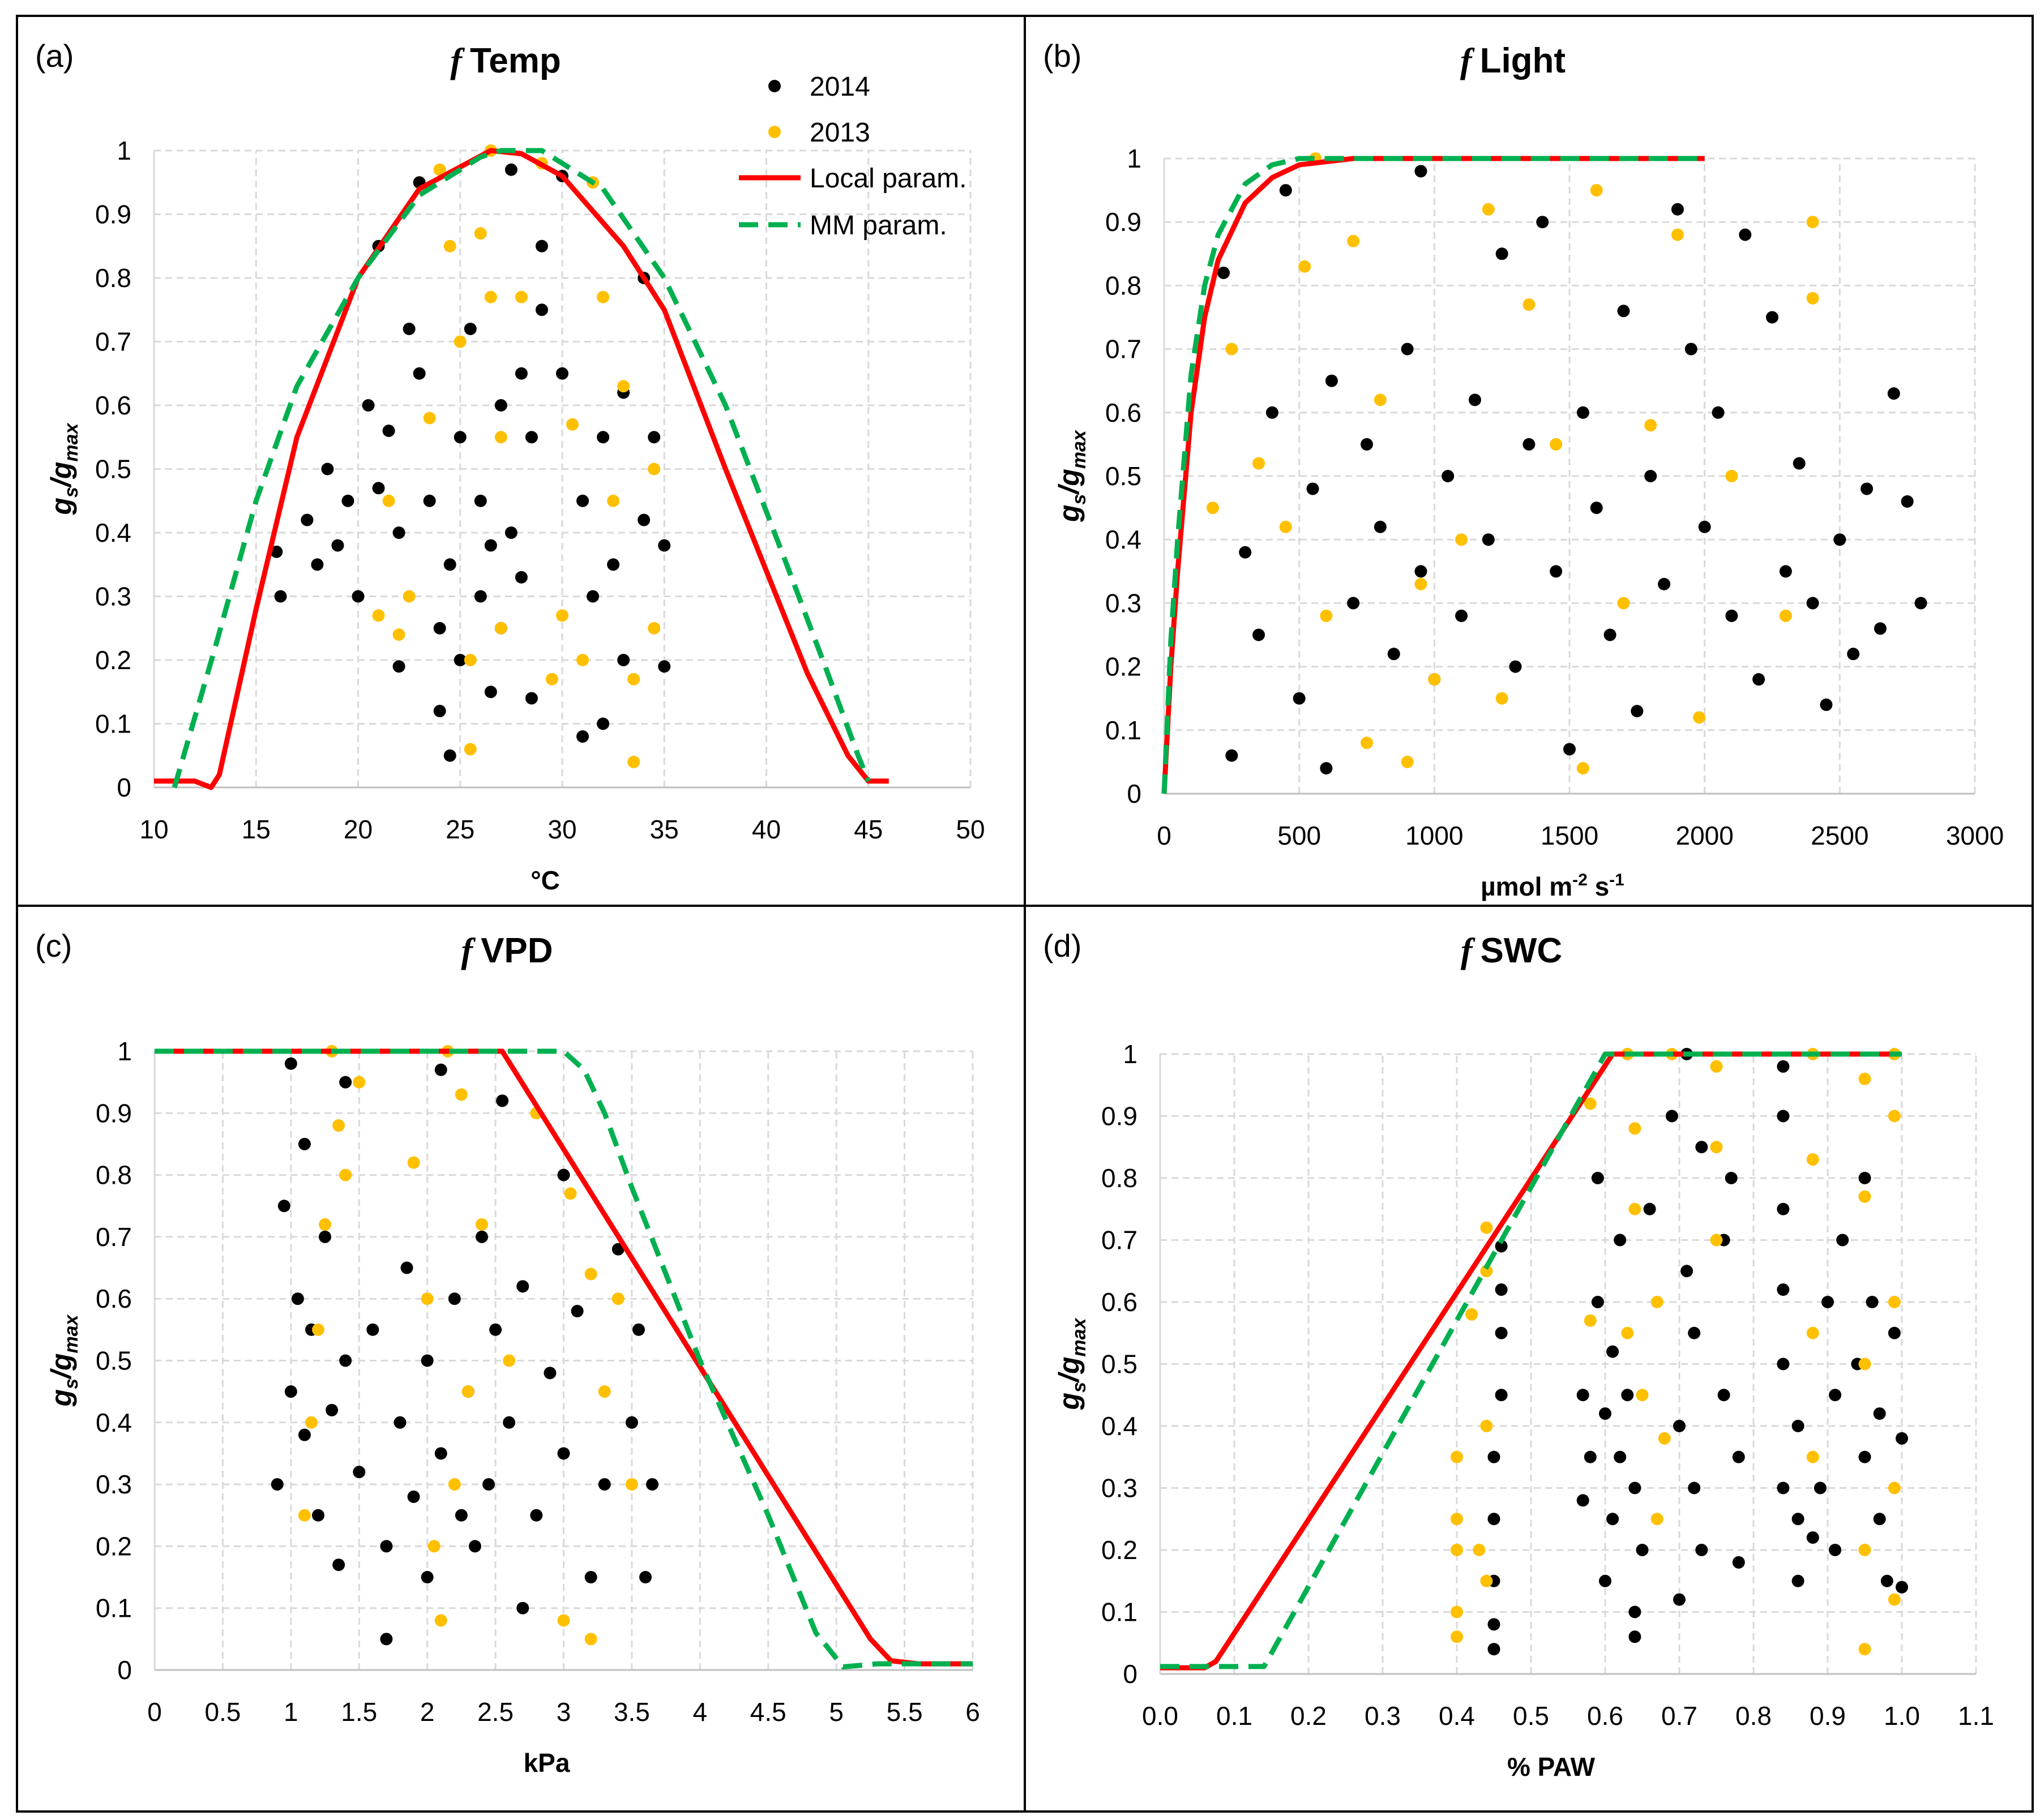  Describe the element at coordinates (113, 214) in the screenshot. I see `y-tick-label: 0.9` at that location.